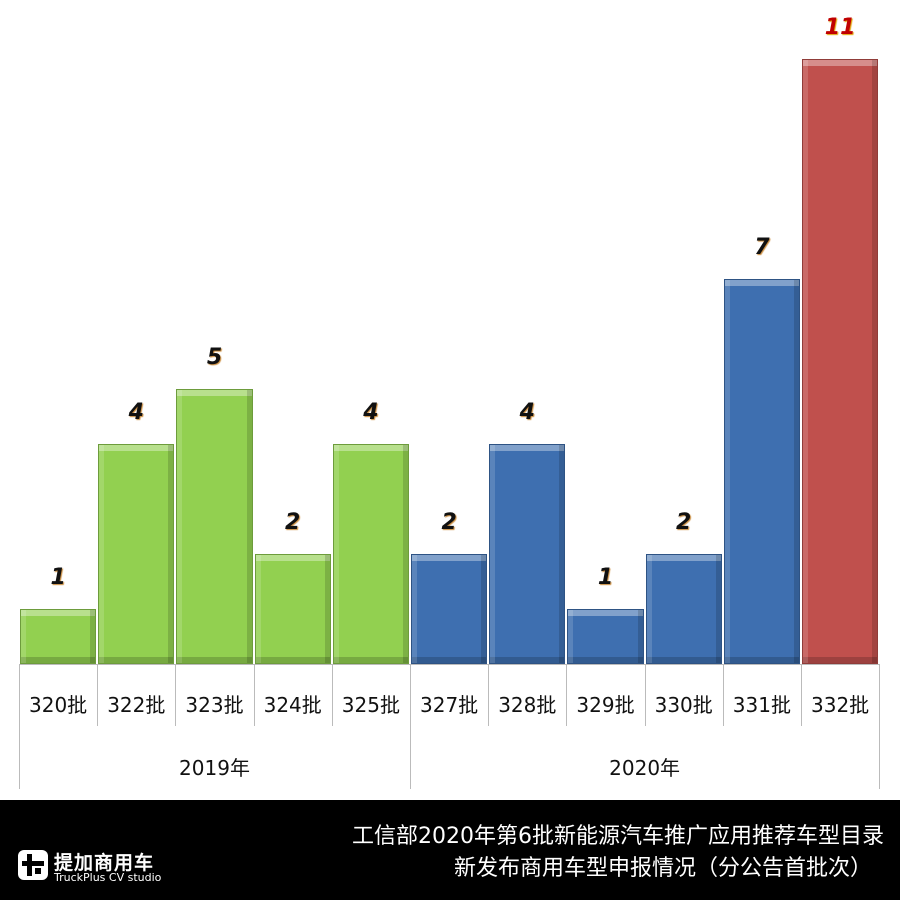  Describe the element at coordinates (605, 636) in the screenshot. I see `bar-329批` at that location.